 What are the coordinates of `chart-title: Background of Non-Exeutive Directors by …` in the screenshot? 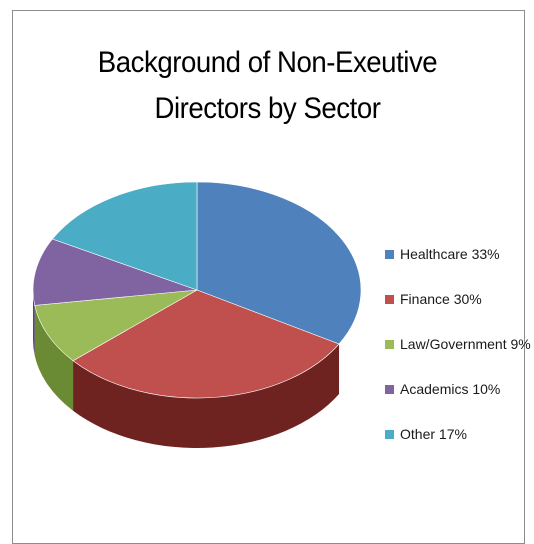 It's located at (267, 86).